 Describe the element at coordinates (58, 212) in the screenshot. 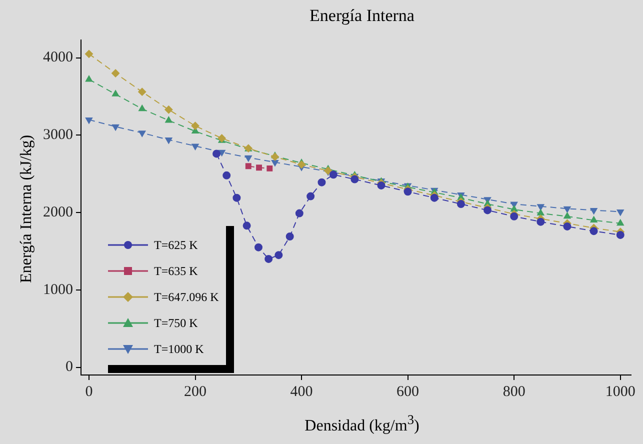

I see `y-tick-label: 2000` at that location.